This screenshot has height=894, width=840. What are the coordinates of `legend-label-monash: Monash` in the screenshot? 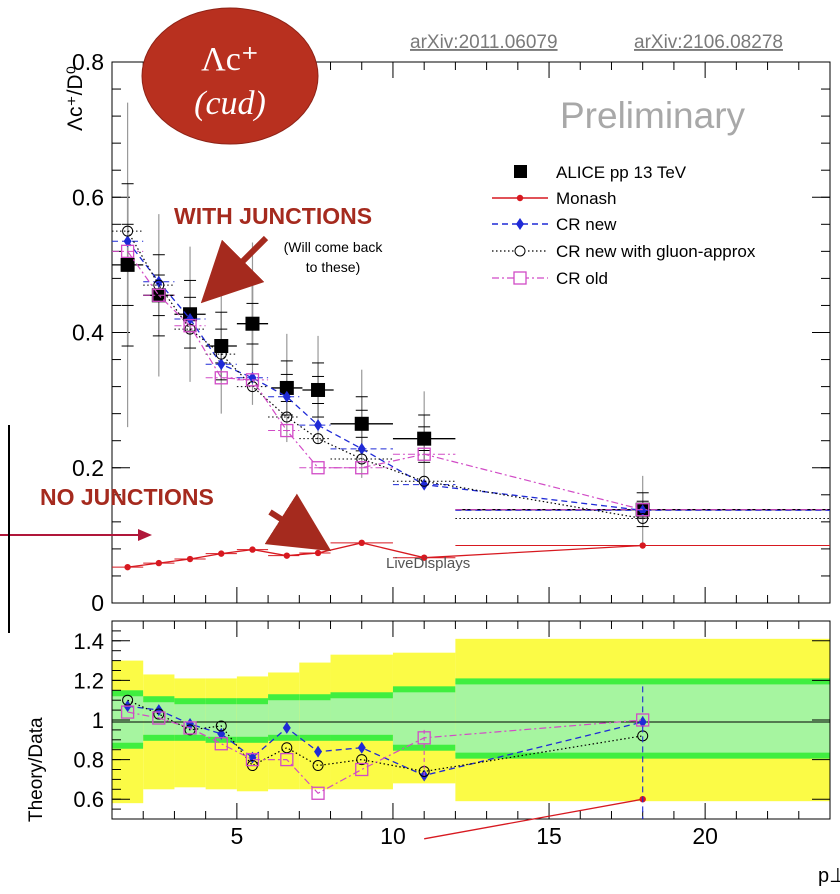 It's located at (586, 198).